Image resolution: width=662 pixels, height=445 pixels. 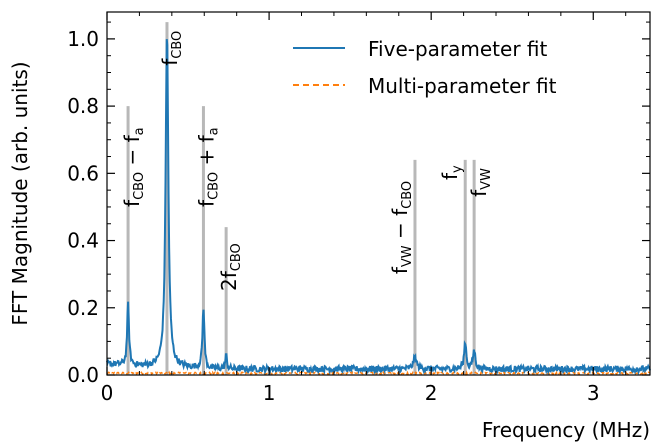 I want to click on x-tick-label: 0, so click(x=107, y=393).